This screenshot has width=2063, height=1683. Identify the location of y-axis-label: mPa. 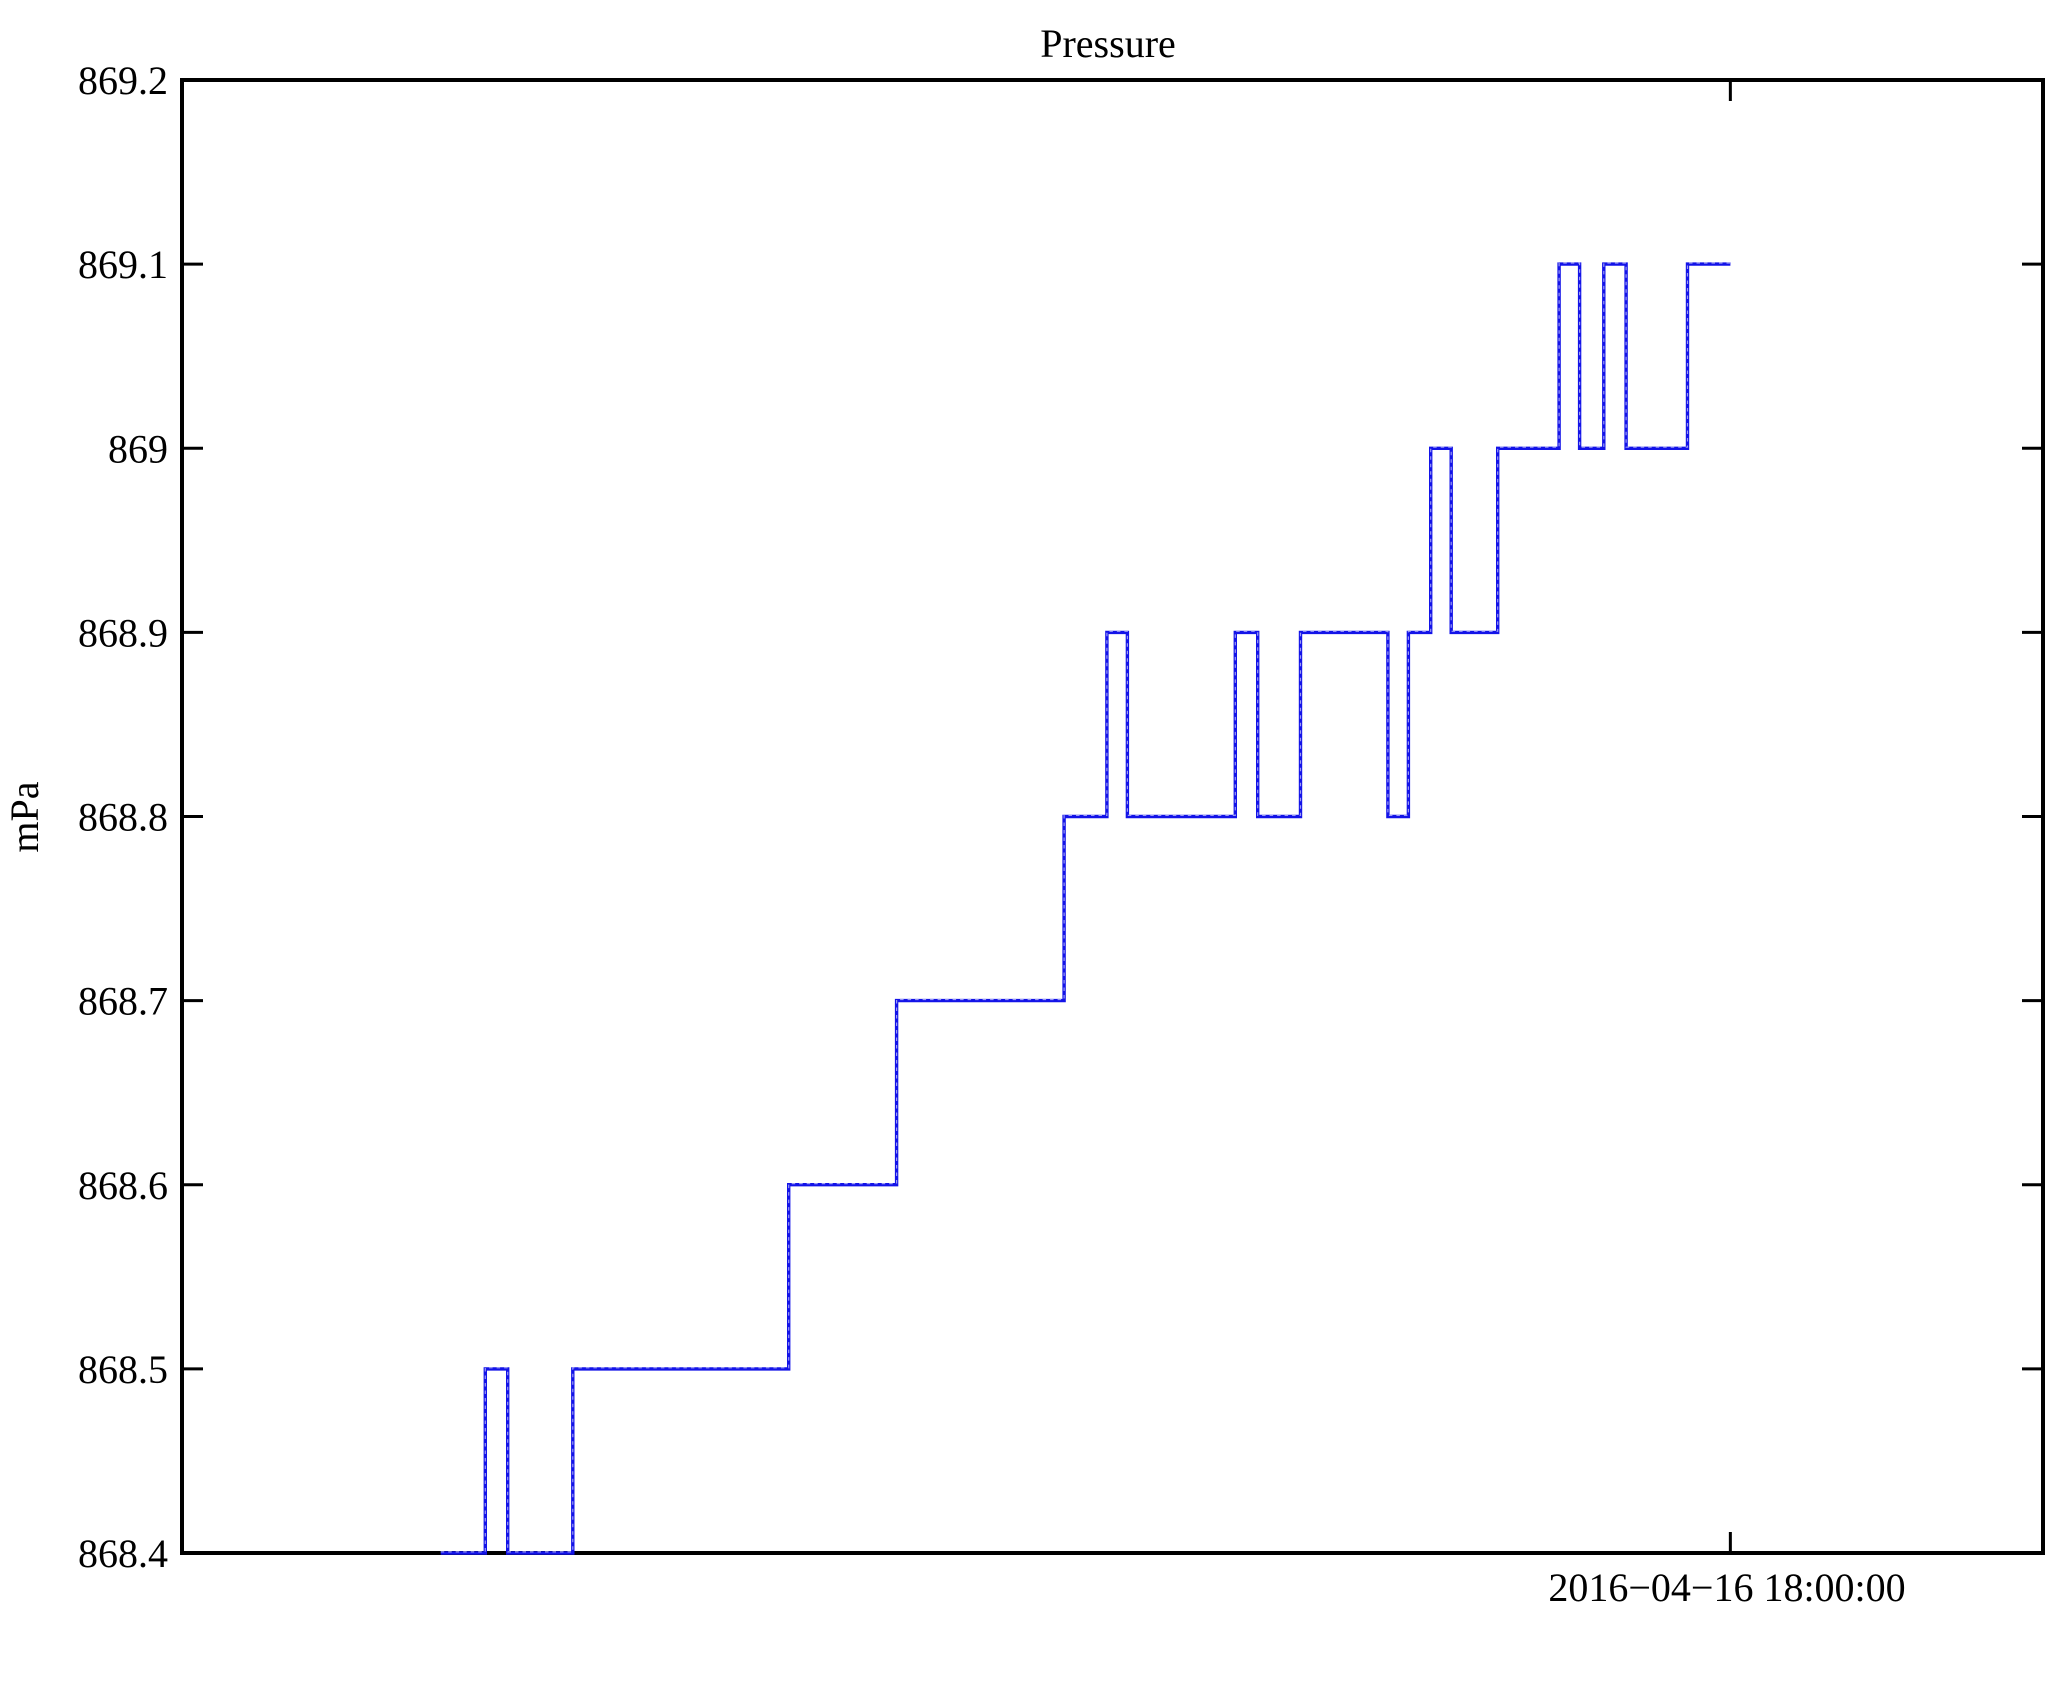
(24, 816).